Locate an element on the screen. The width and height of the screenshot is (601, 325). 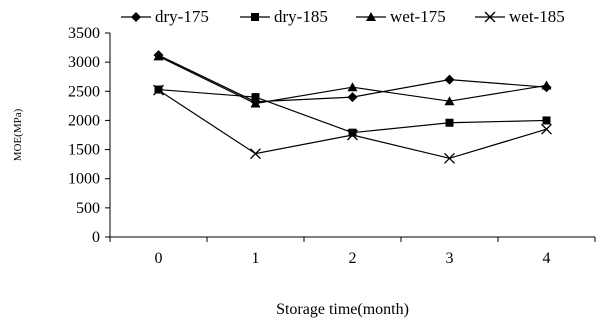
legend-label: wet-175 is located at coordinates (418, 16).